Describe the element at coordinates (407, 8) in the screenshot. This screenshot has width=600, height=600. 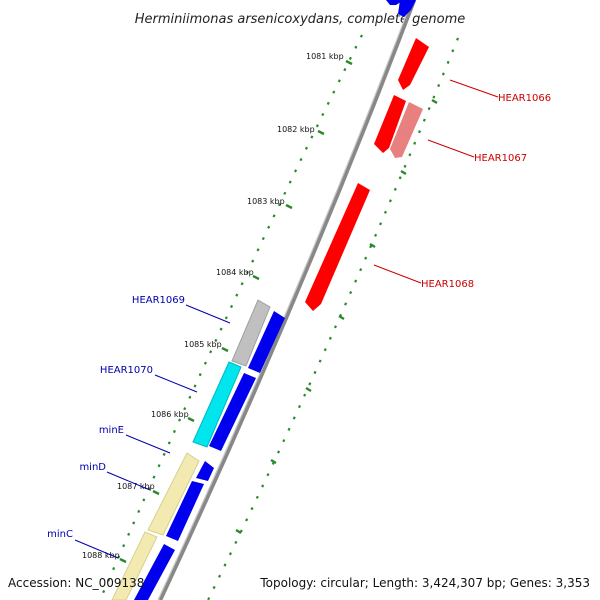
I see `gene-blue-top` at that location.